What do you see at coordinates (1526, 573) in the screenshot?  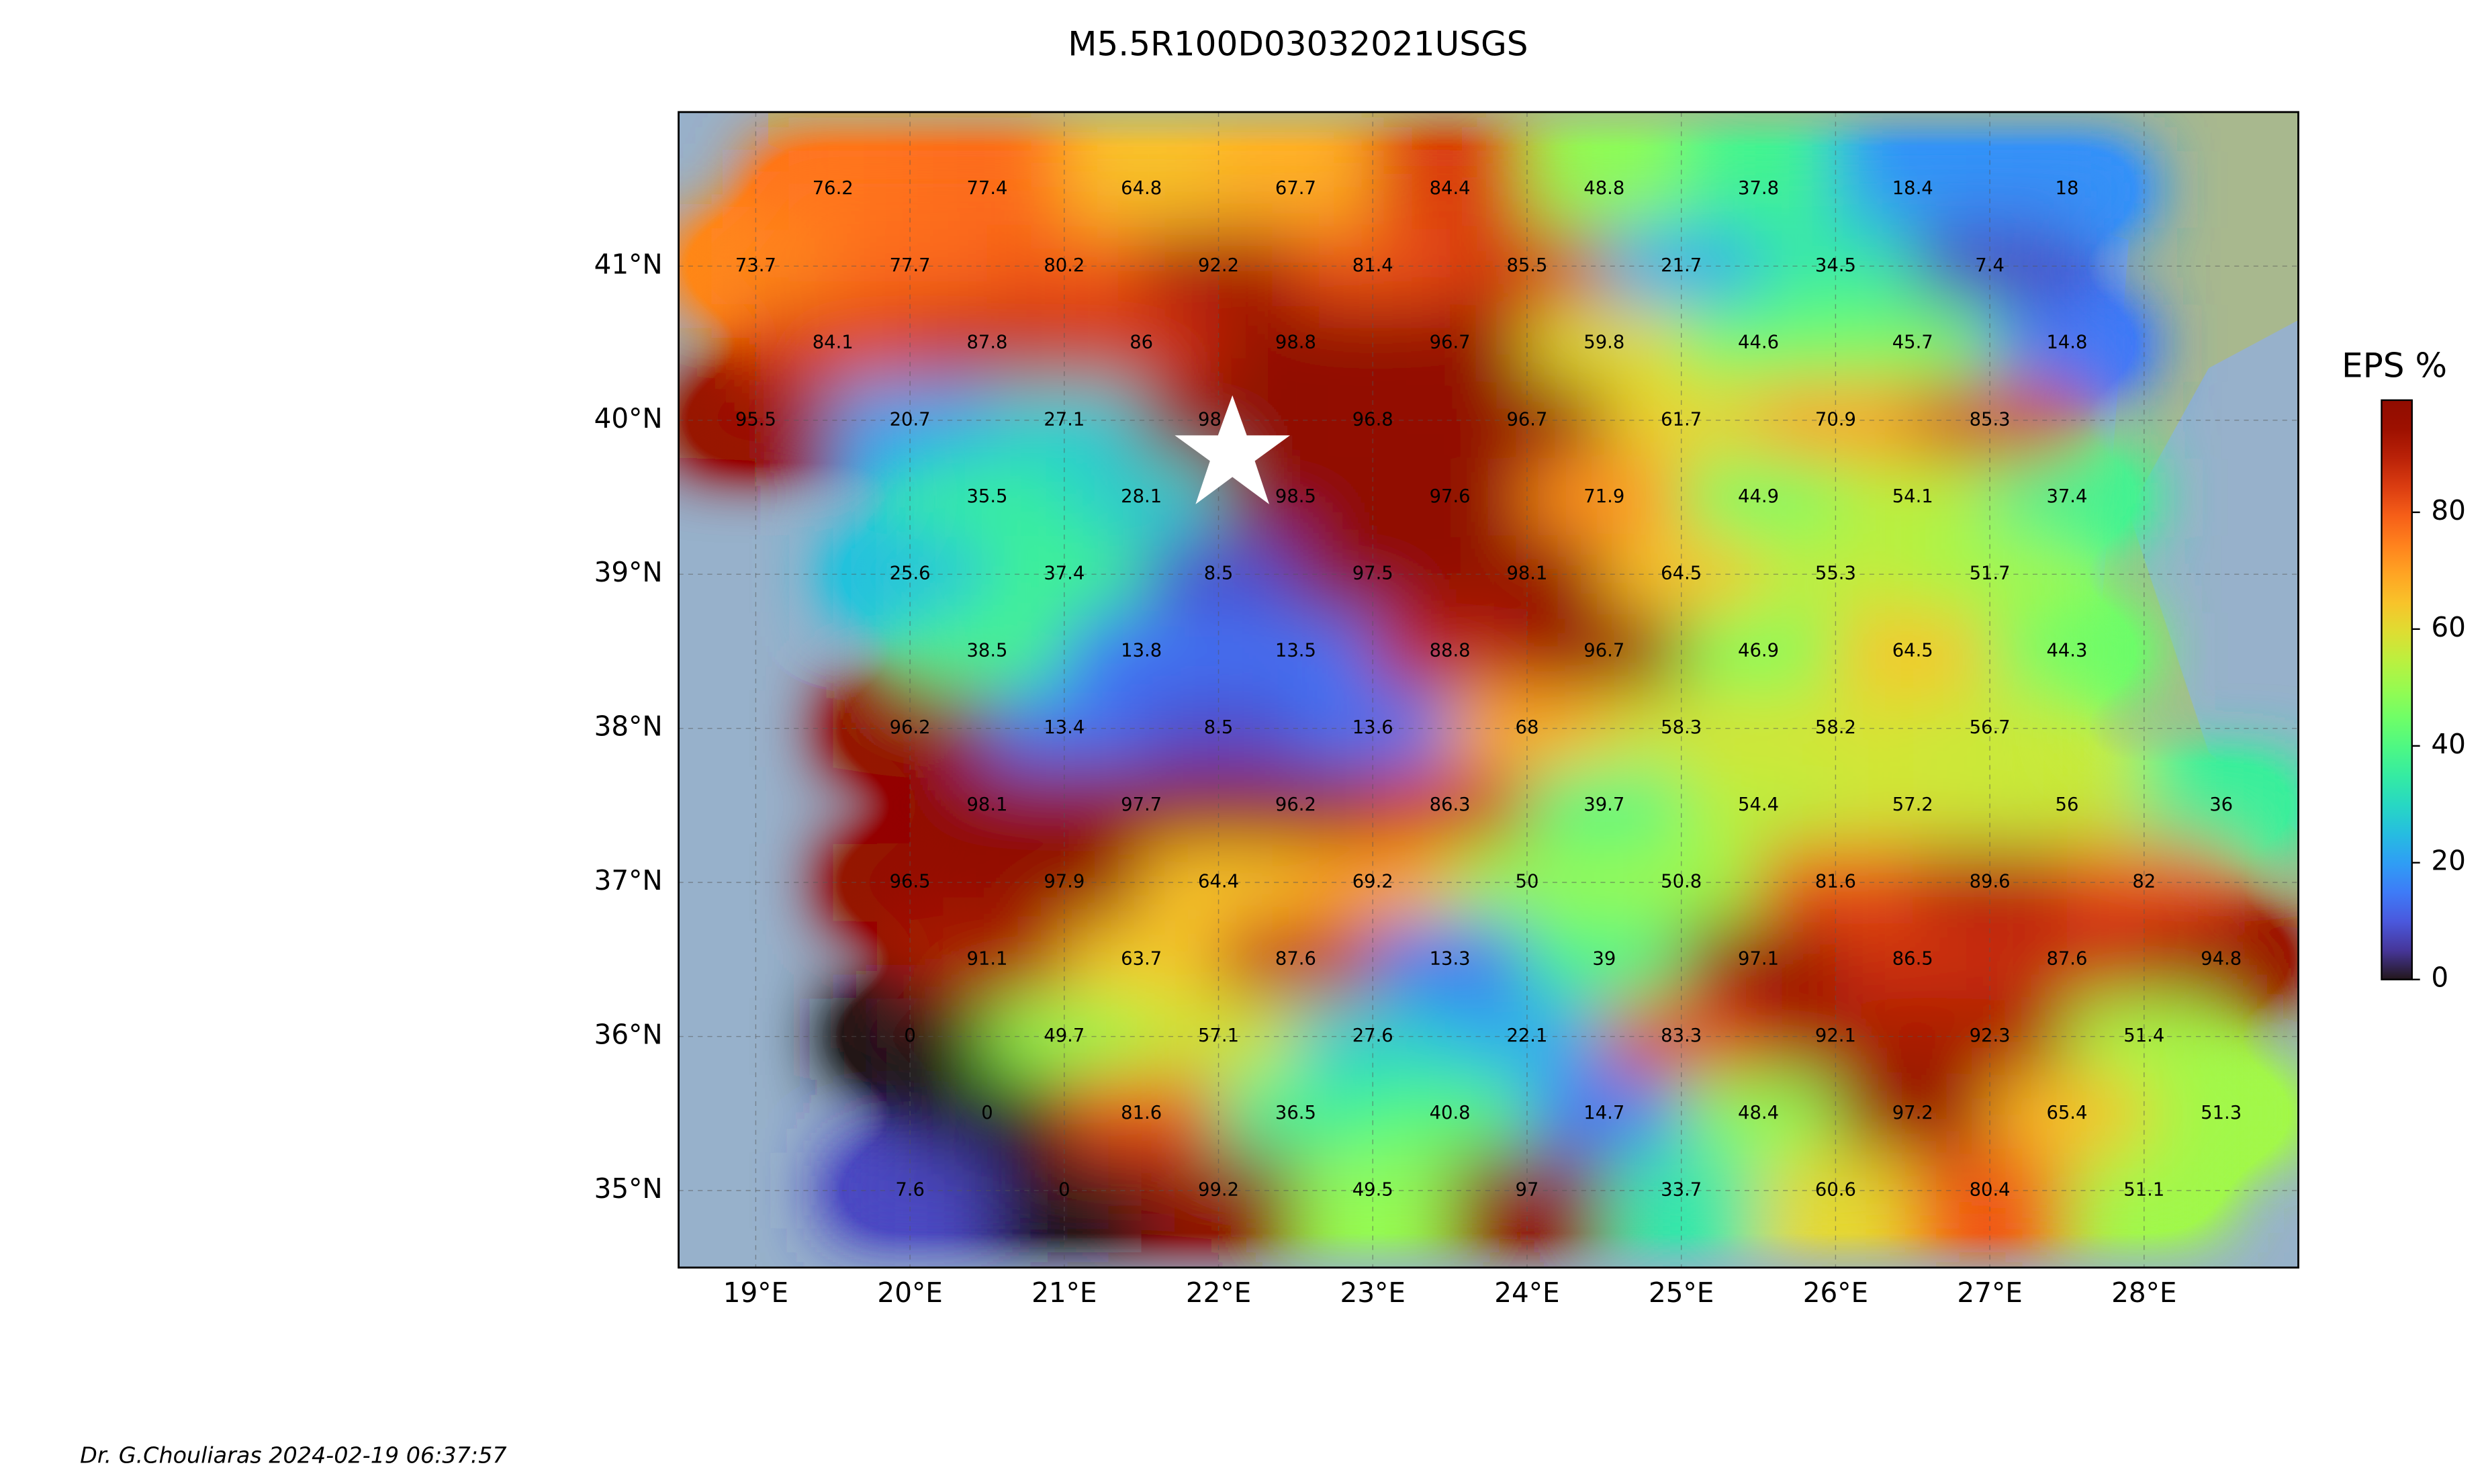 I see `point-label: 98.1` at bounding box center [1526, 573].